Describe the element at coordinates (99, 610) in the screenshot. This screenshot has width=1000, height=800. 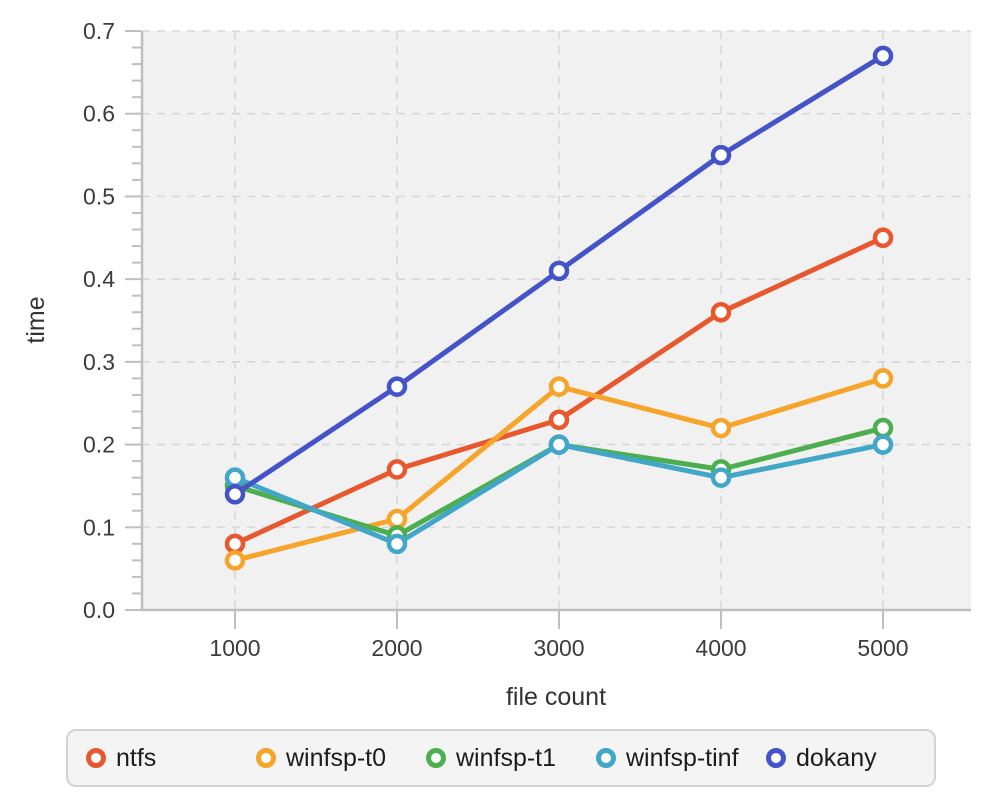
I see `y-tick-label: 0.0` at that location.